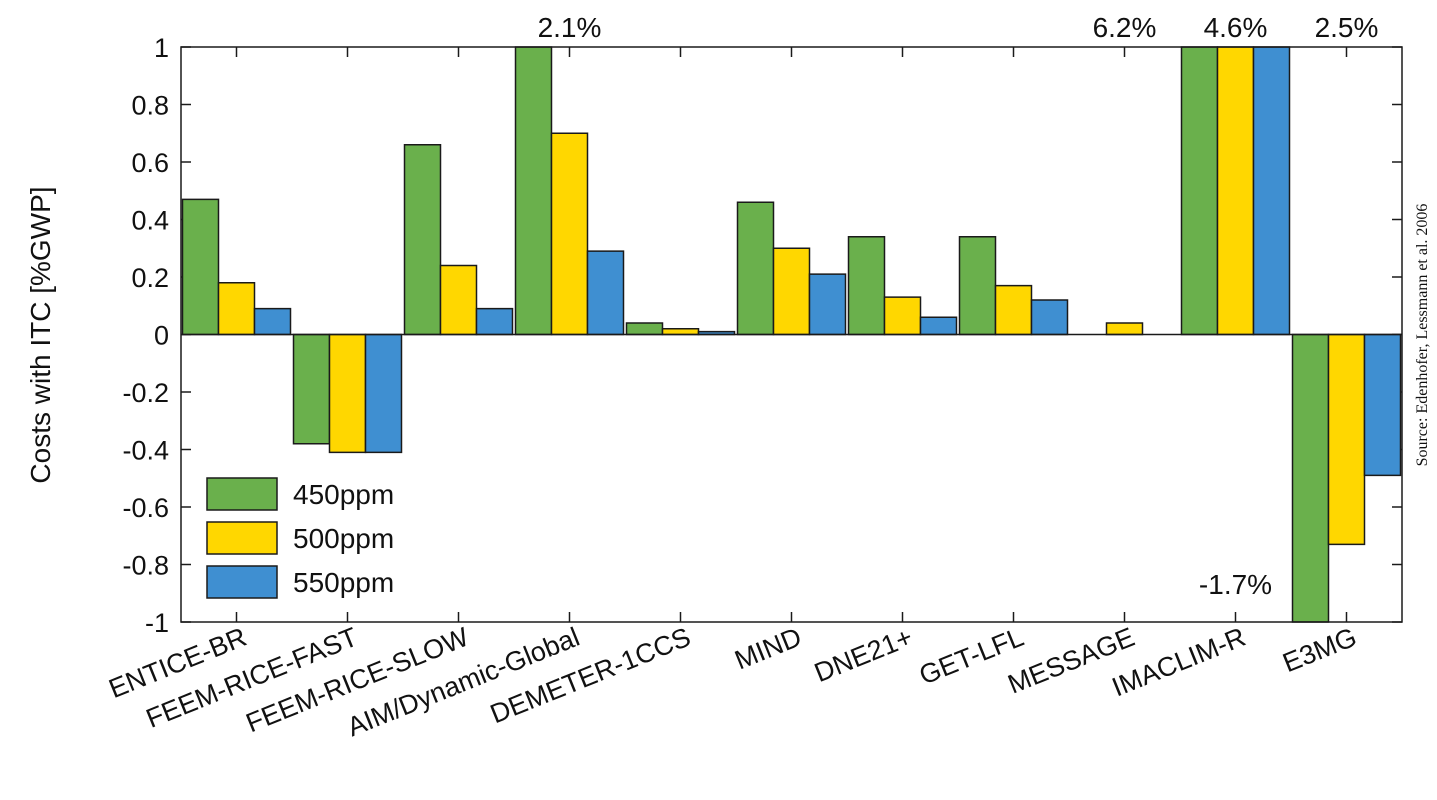 Image resolution: width=1437 pixels, height=800 pixels. Describe the element at coordinates (1422, 335) in the screenshot. I see `source-note: Source: Edenhofer, Lessmann et al. 2006` at that location.